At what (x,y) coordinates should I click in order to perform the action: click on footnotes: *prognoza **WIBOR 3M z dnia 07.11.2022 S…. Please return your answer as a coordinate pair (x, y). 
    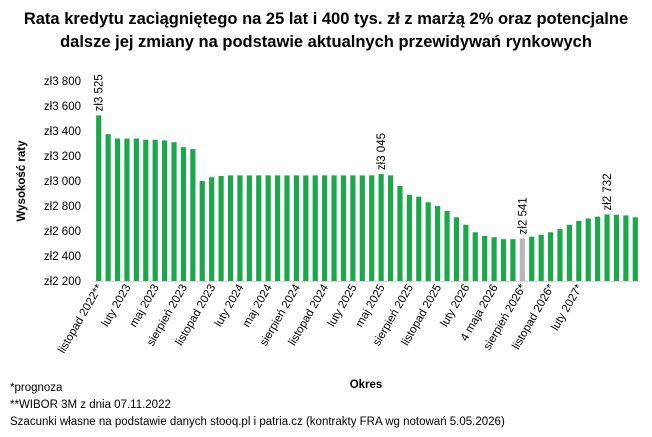
    Looking at the image, I should click on (257, 405).